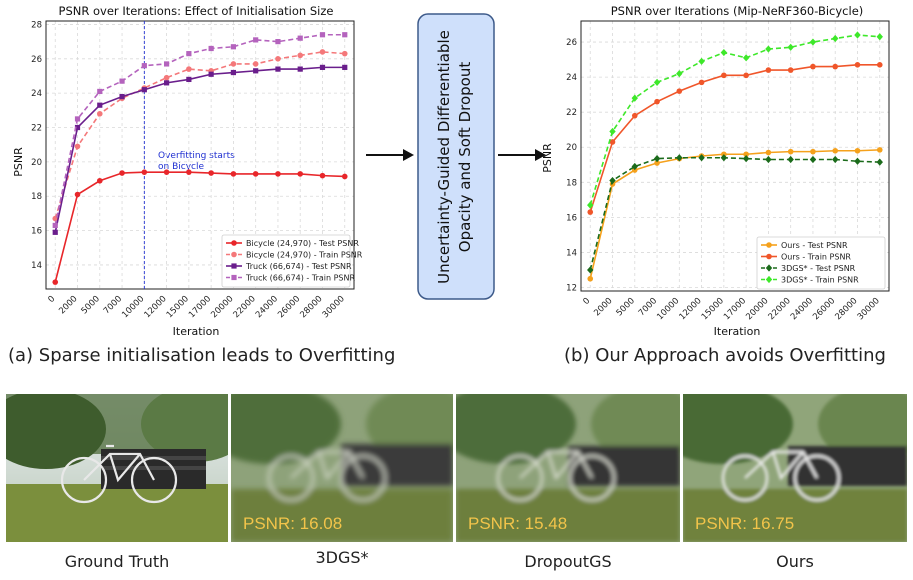 The height and width of the screenshot is (580, 913). Describe the element at coordinates (51, 299) in the screenshot. I see `left-xtick-label: 0` at that location.